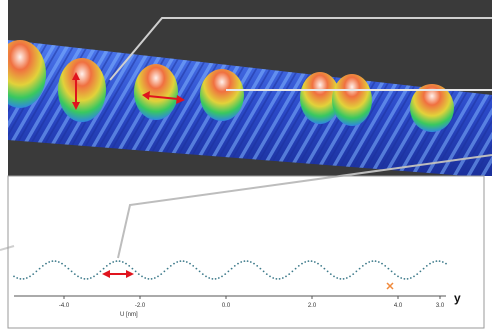 The image size is (492, 334). I want to click on profile-curve, so click(230, 270).